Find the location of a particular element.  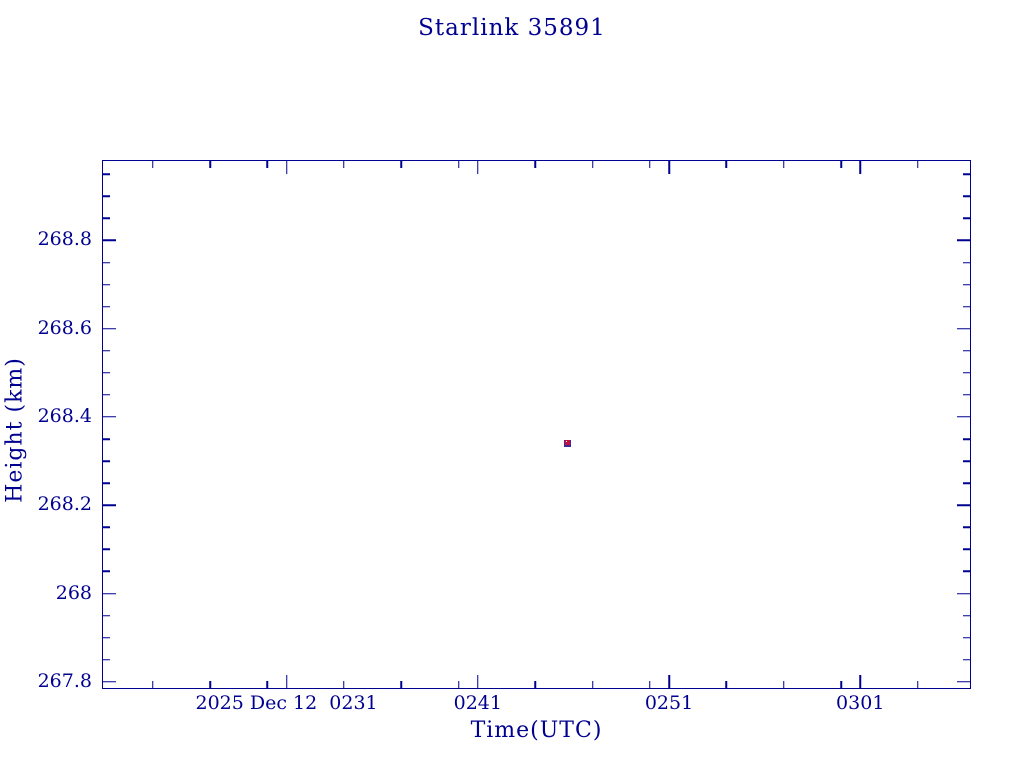

marker-speck is located at coordinates (566, 441).